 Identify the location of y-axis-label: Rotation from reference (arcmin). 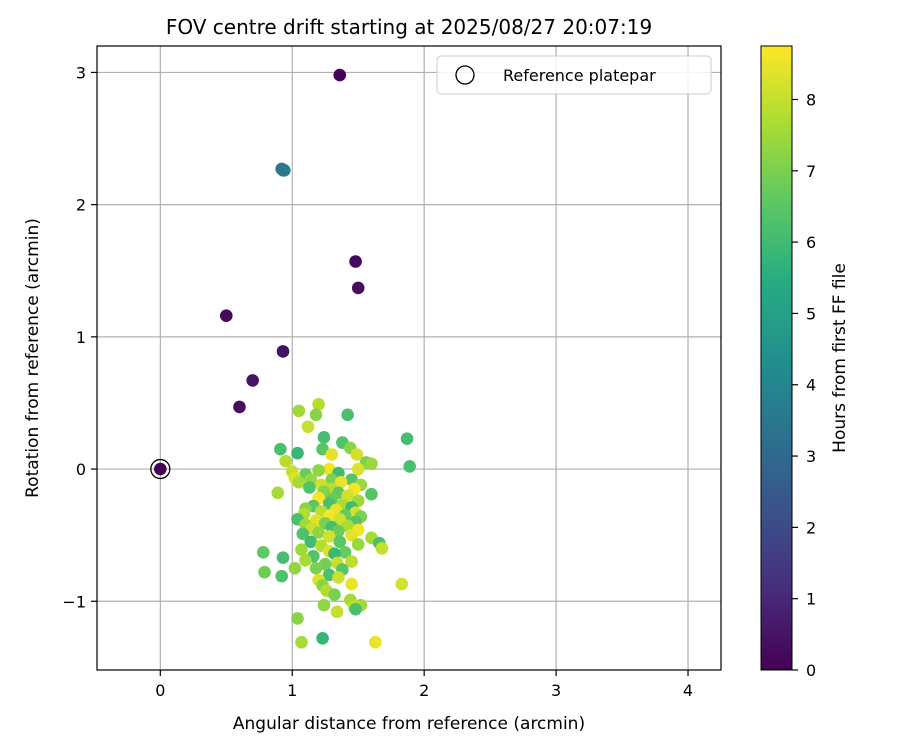
(33, 358).